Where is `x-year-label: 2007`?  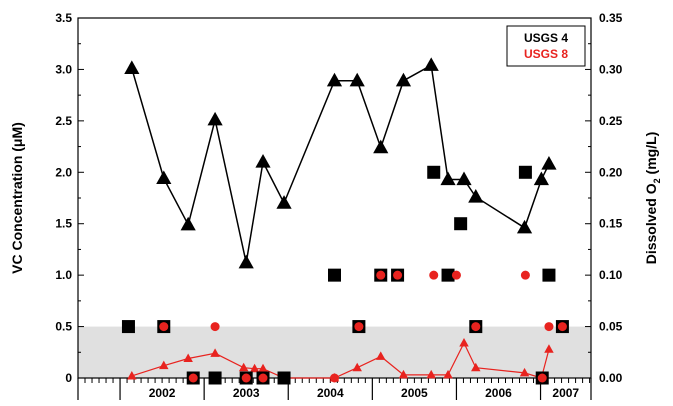
x-year-label: 2007 is located at coordinates (565, 393).